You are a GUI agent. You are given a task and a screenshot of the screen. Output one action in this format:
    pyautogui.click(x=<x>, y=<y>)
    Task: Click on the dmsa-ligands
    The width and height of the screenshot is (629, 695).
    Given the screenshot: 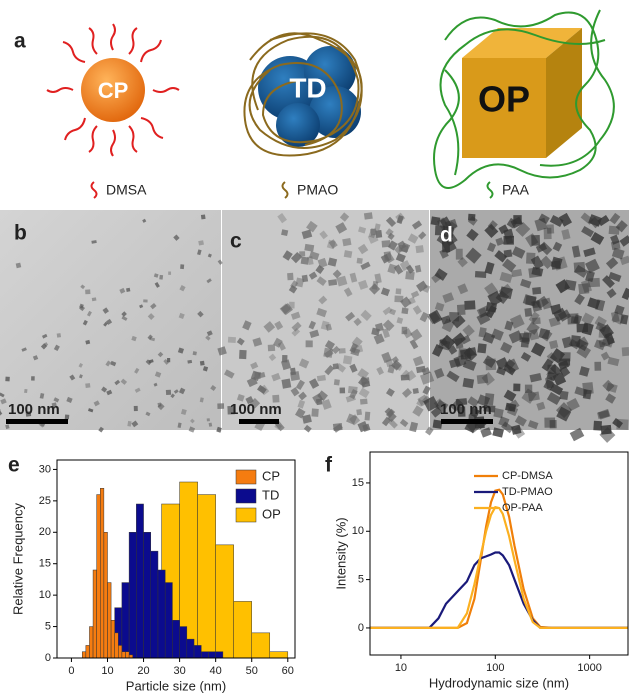 What is the action you would take?
    pyautogui.click(x=113, y=90)
    